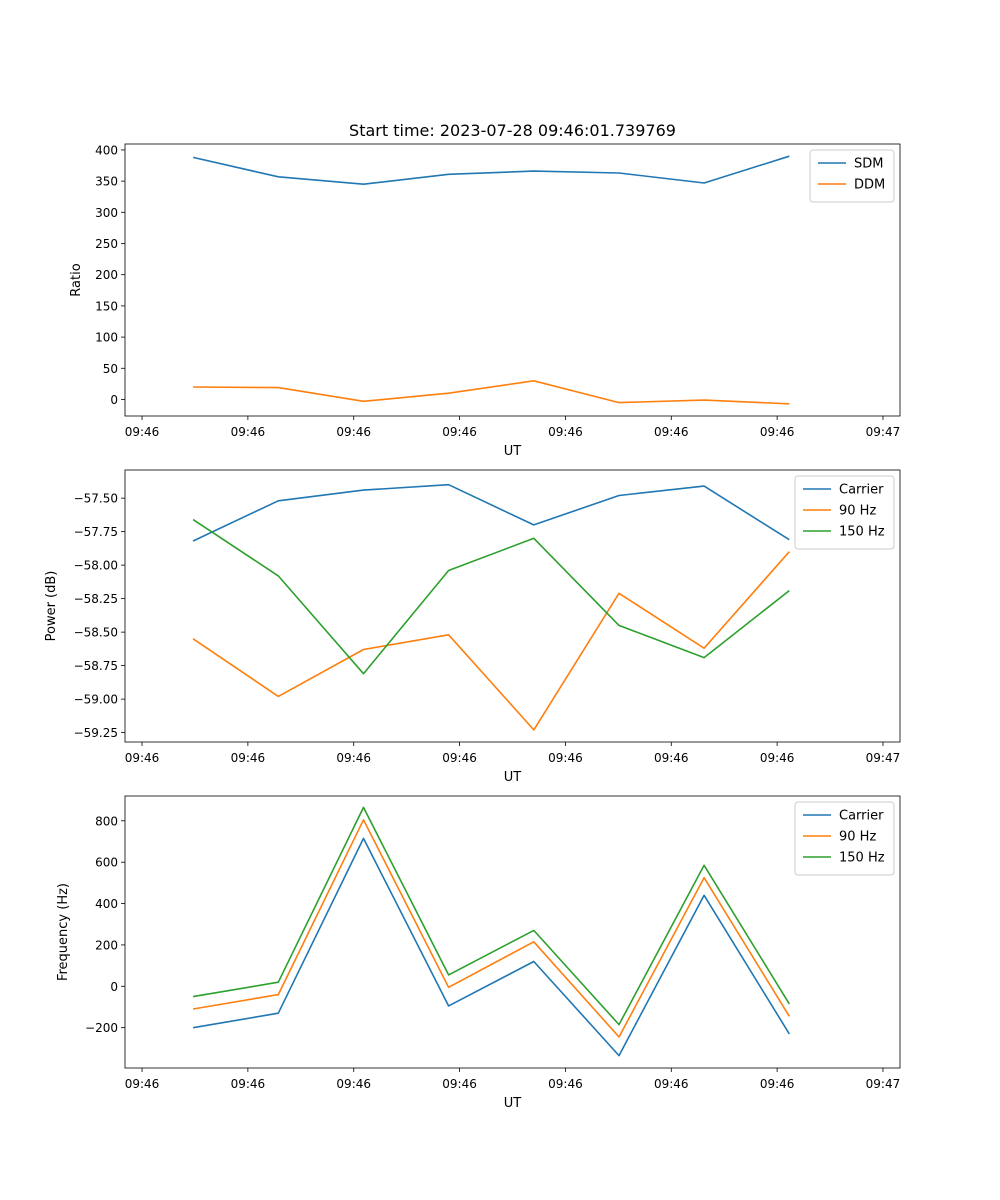  What do you see at coordinates (96, 566) in the screenshot?
I see `y-tick-label: −58.00` at bounding box center [96, 566].